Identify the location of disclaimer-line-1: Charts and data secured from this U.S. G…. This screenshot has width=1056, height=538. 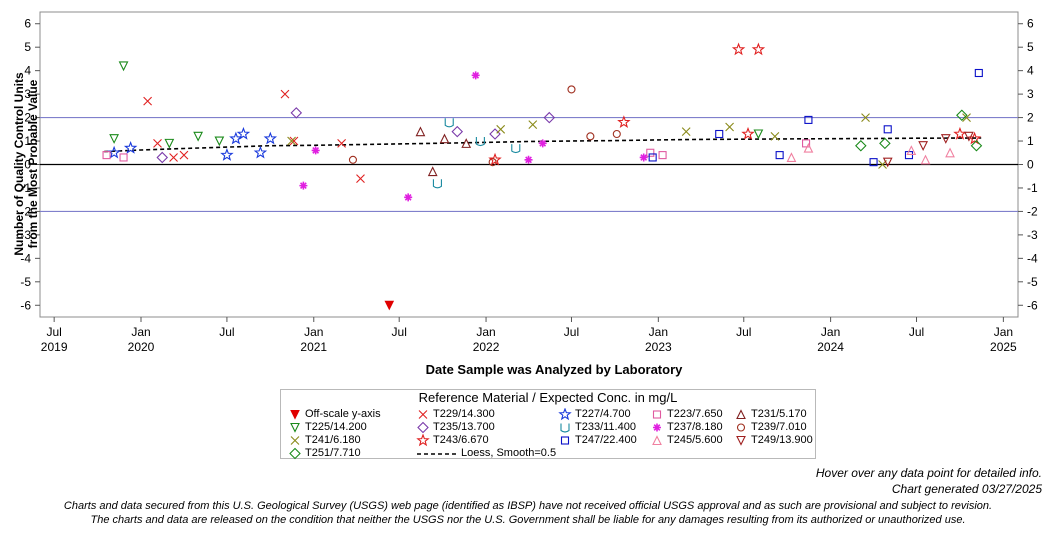
(528, 506).